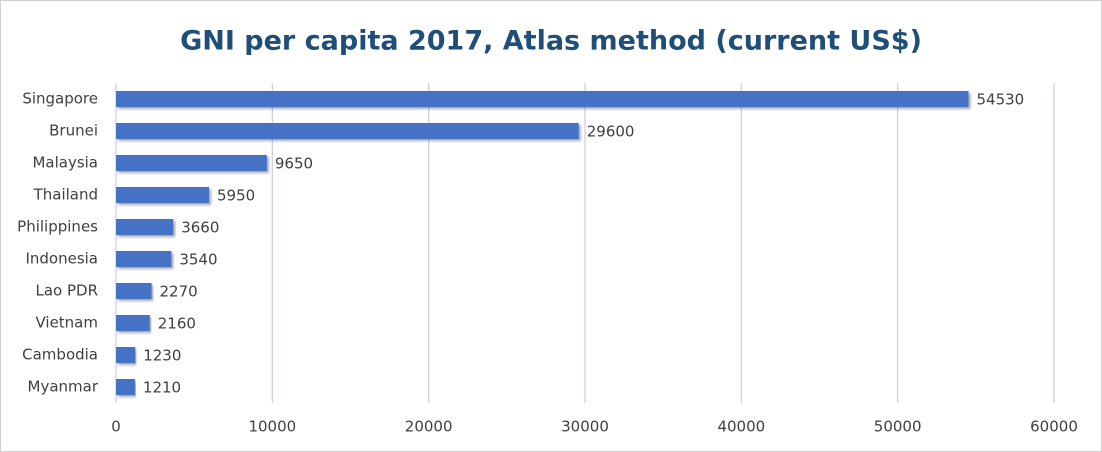  I want to click on x-tick-label: 10000, so click(272, 427).